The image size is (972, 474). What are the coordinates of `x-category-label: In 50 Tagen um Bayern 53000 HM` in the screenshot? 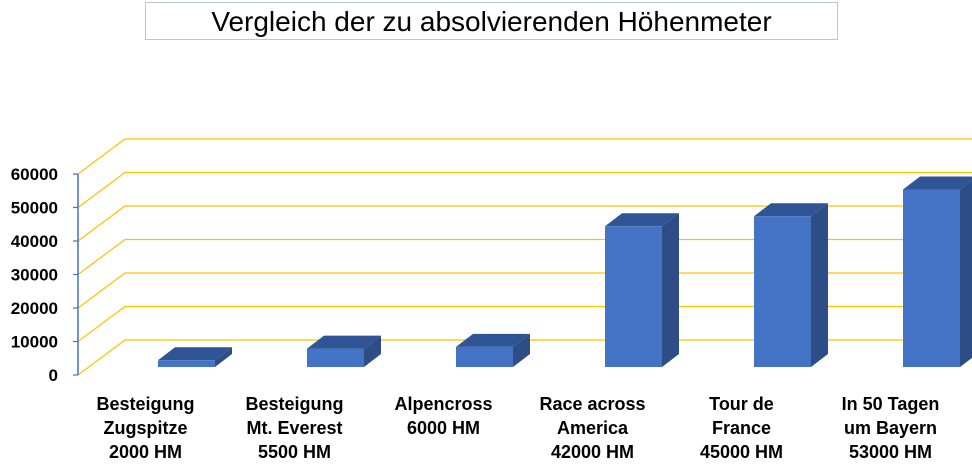 It's located at (891, 428).